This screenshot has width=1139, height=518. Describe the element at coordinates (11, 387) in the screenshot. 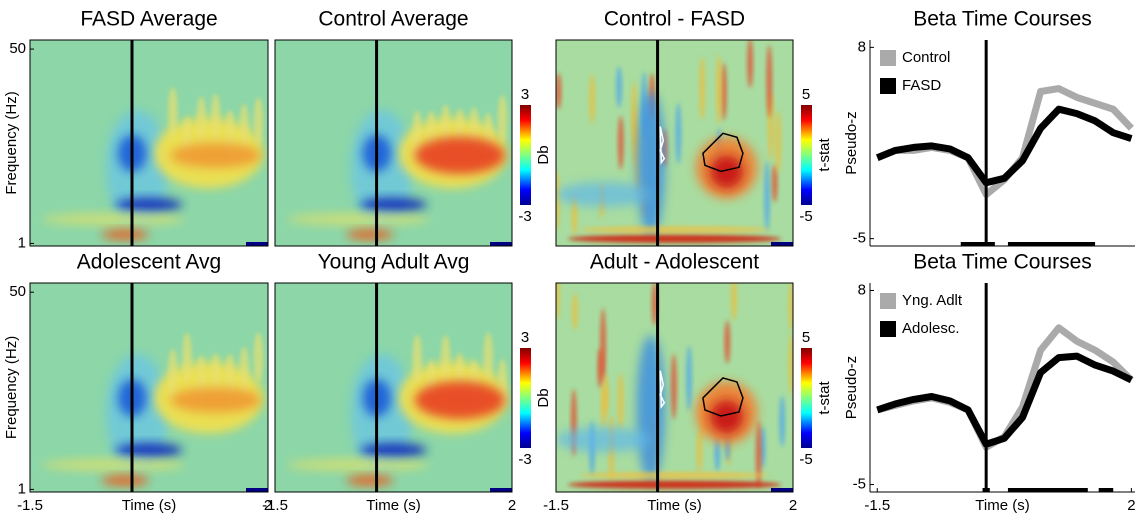

I see `y-axis-label: Frequency (Hz)` at that location.